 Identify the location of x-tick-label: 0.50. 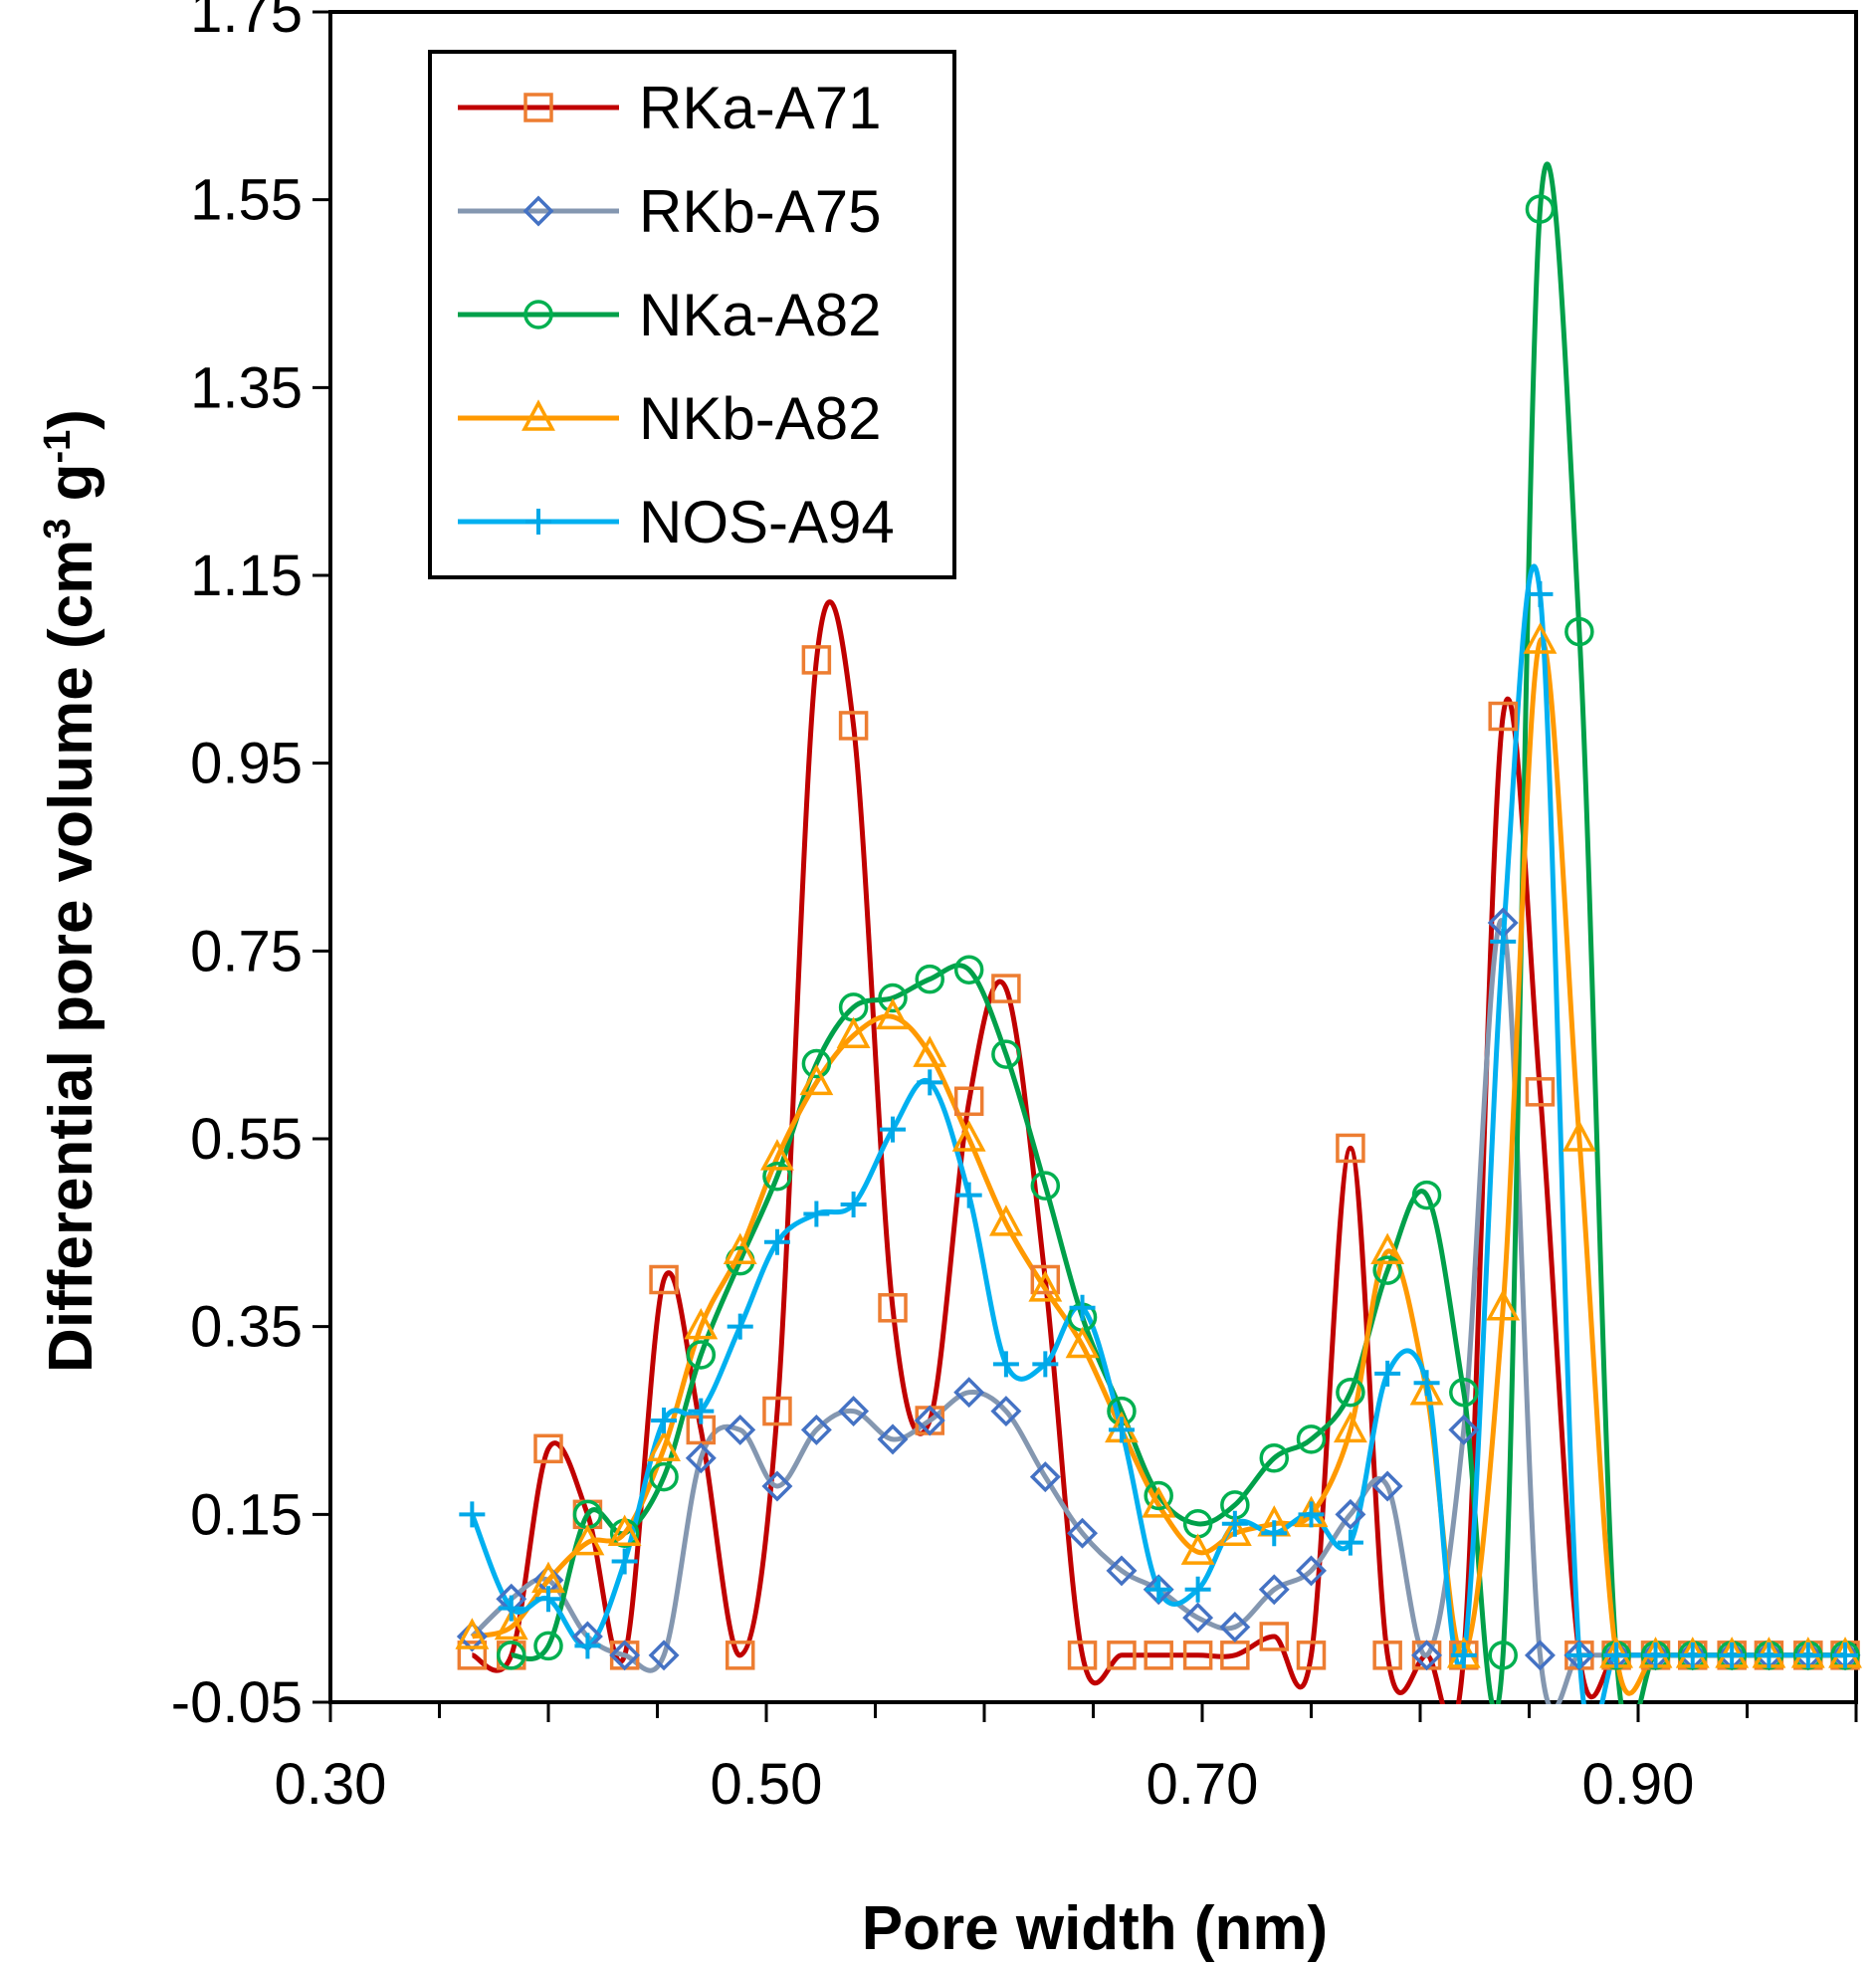
(767, 1785).